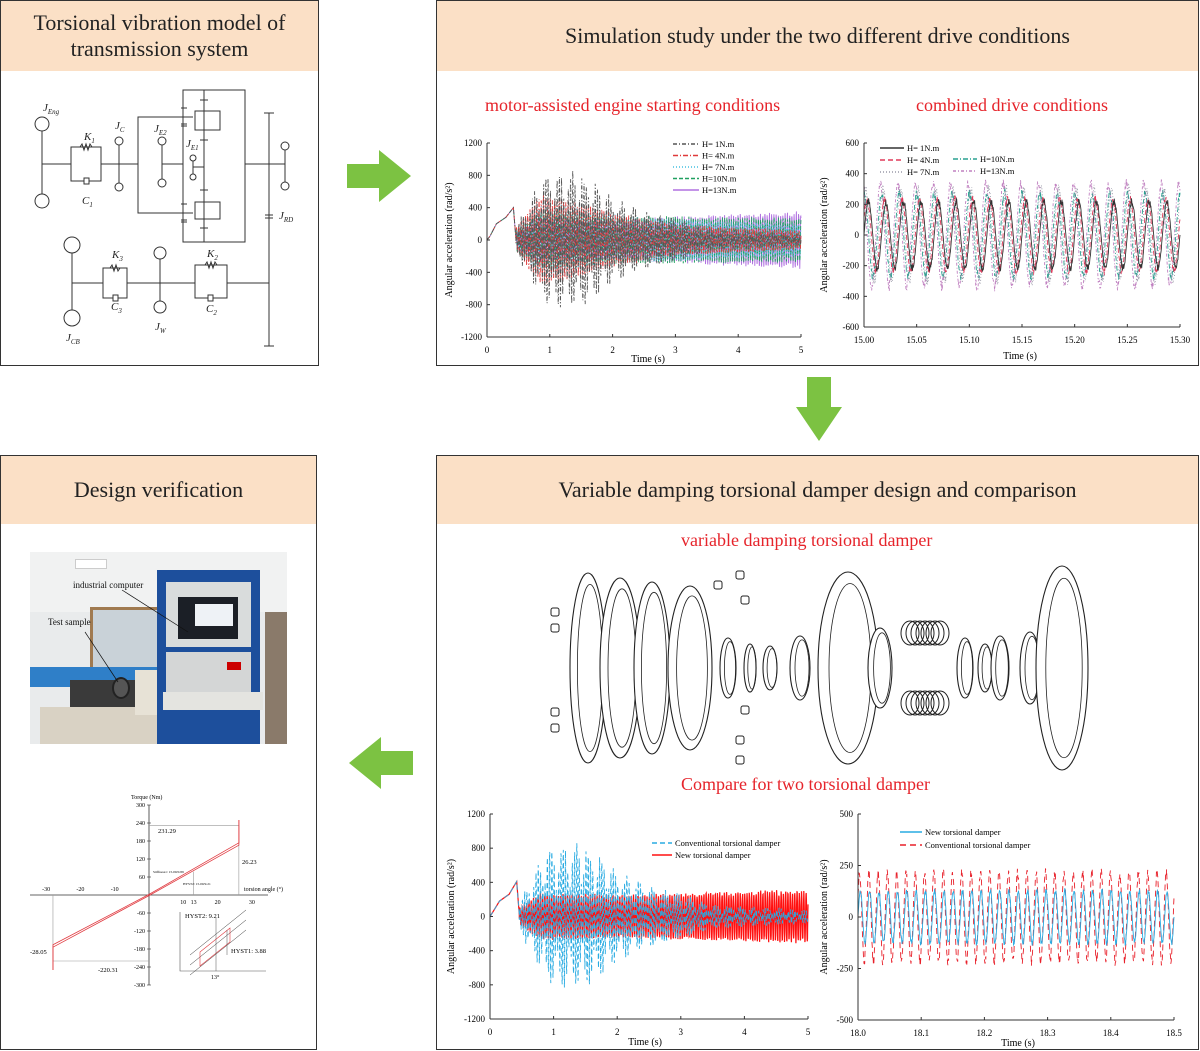 This screenshot has width=1200, height=1051. I want to click on panel-header: Design verification, so click(158, 490).